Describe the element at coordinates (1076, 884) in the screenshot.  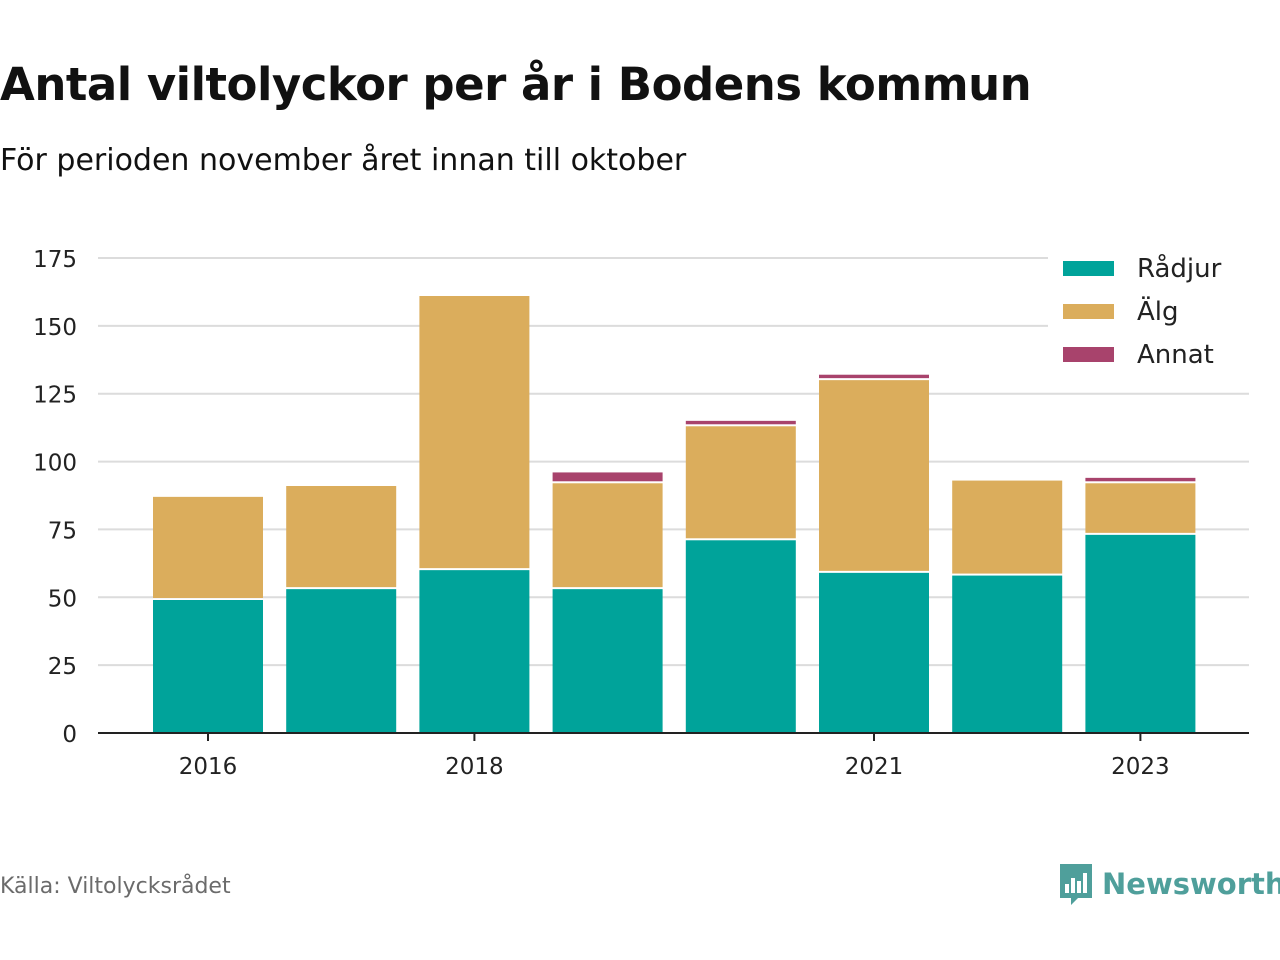
I see `newsworthy-logo-icon` at that location.